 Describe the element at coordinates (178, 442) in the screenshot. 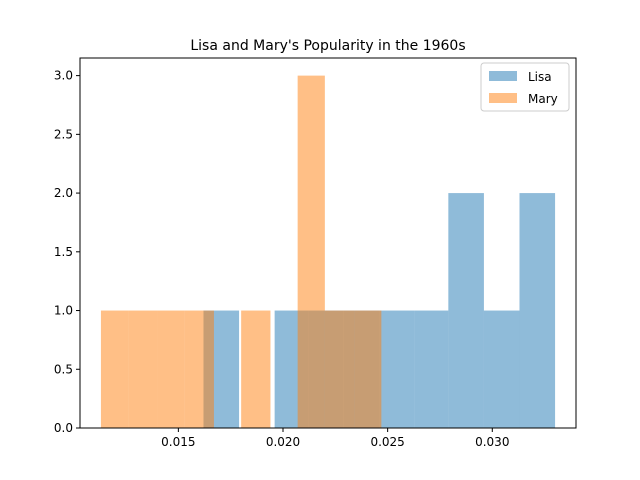

I see `x-tick-label: 0.015` at that location.